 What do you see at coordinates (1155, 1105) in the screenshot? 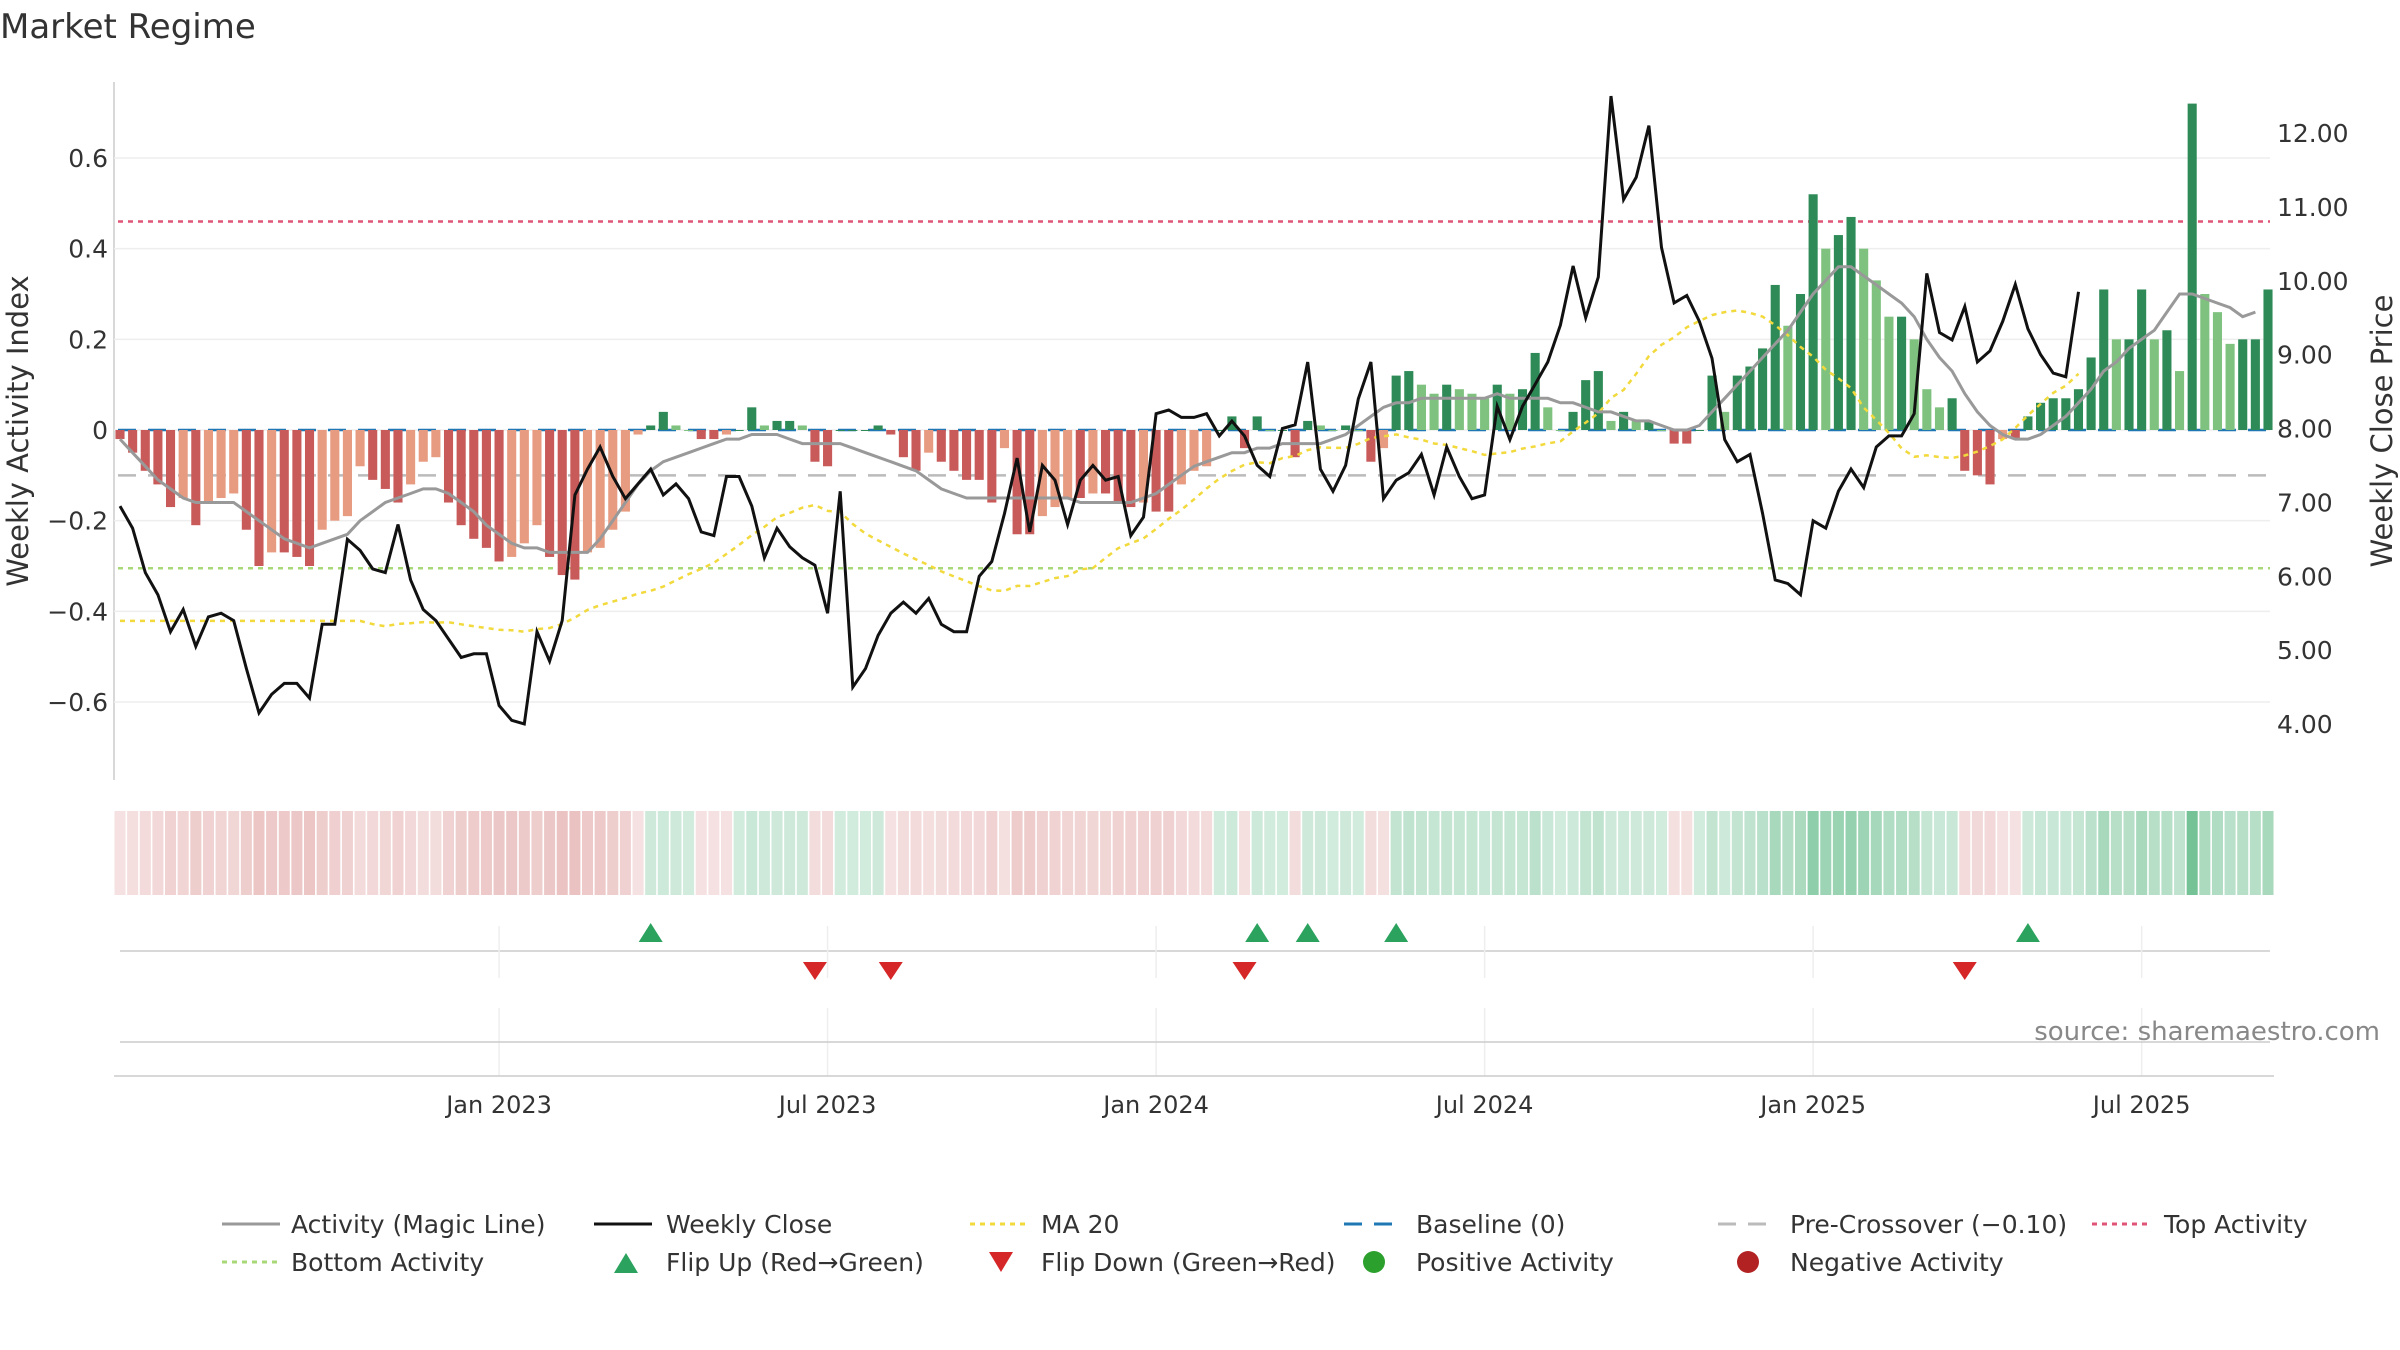
I see `x-tick-label: Jan 2024` at bounding box center [1155, 1105].